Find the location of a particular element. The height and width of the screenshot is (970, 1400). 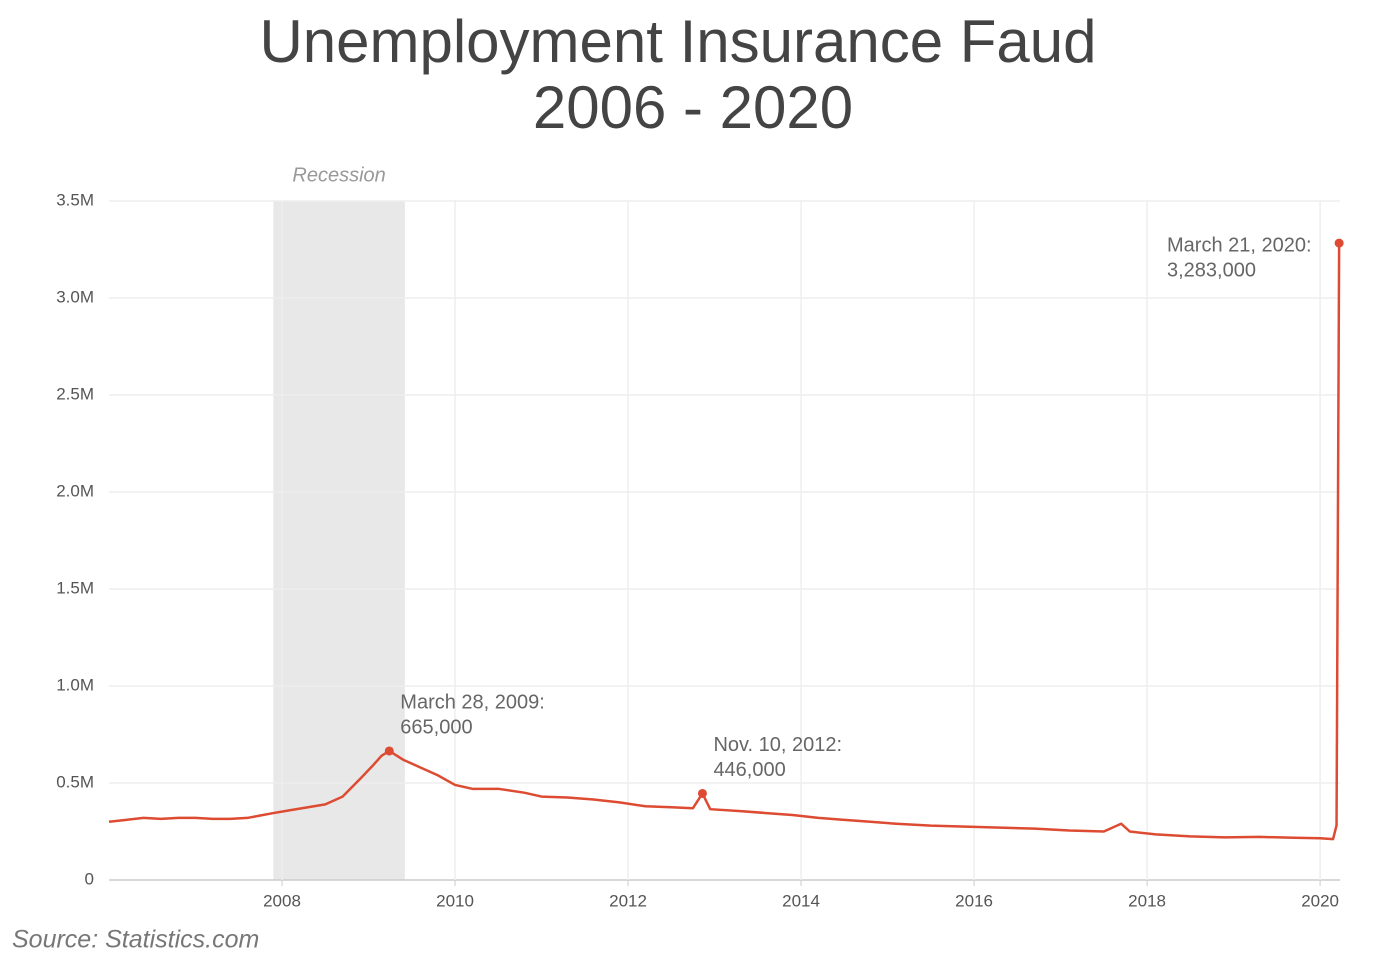

annotation-date: March 28, 2009: is located at coordinates (472, 702).